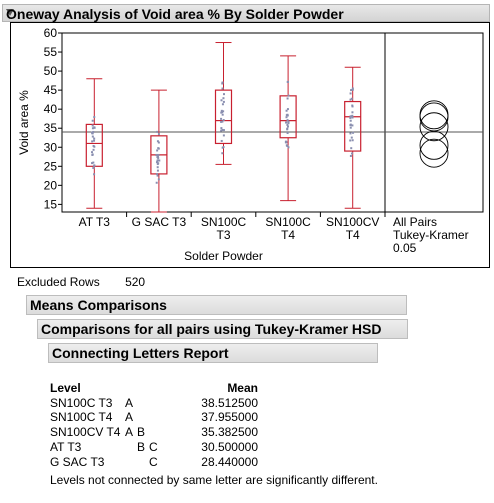 Image resolution: width=494 pixels, height=503 pixels. Describe the element at coordinates (229, 461) in the screenshot. I see `row-mean: 28.440000` at that location.